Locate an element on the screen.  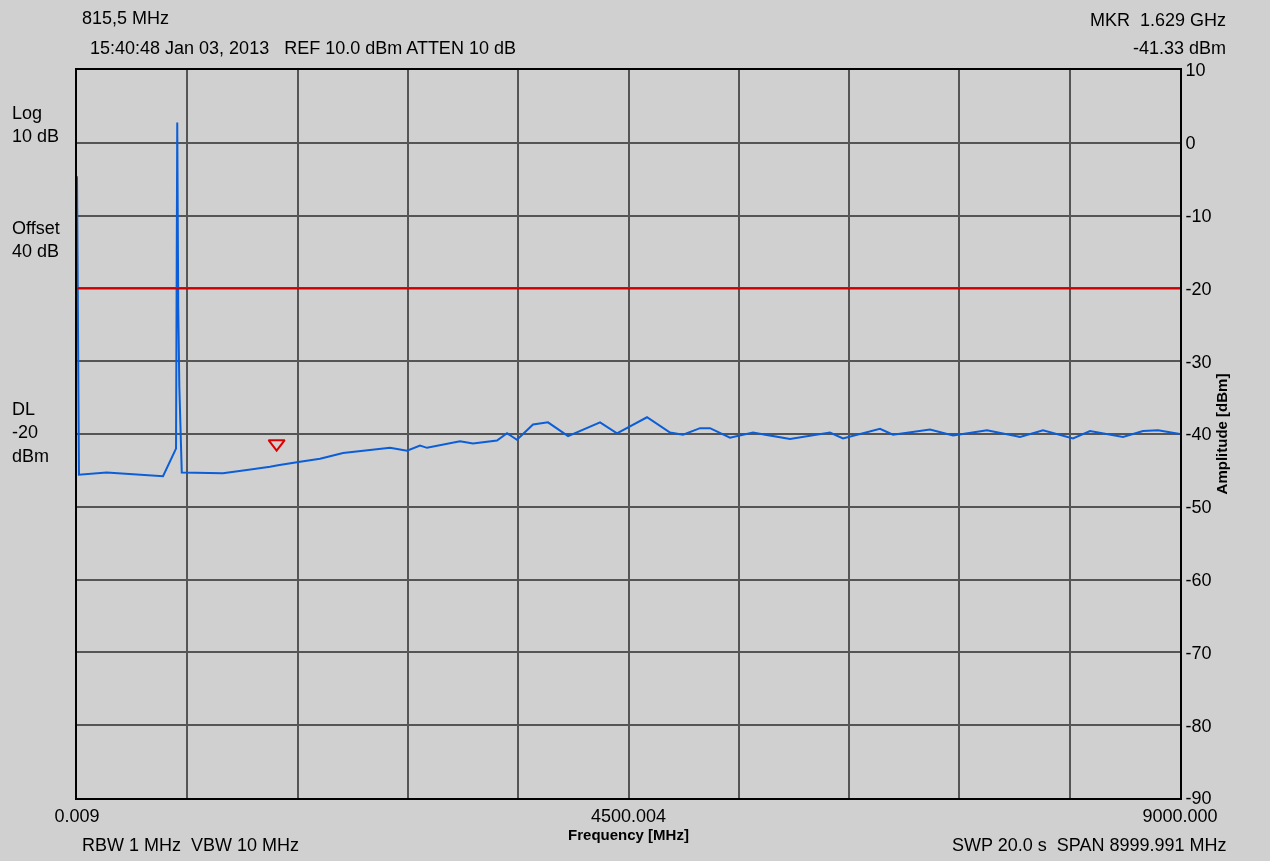
y-tick-label: -40 is located at coordinates (1198, 434).